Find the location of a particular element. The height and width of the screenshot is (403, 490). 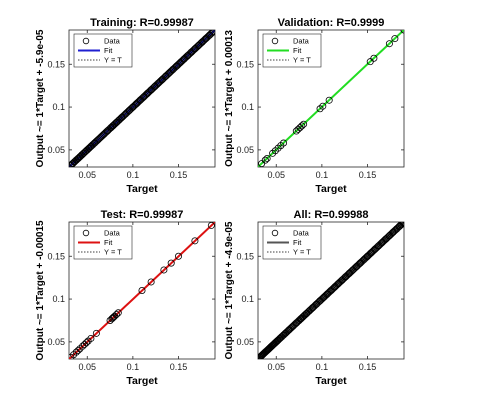

subplot-title: All: R=0.99988 is located at coordinates (331, 215).